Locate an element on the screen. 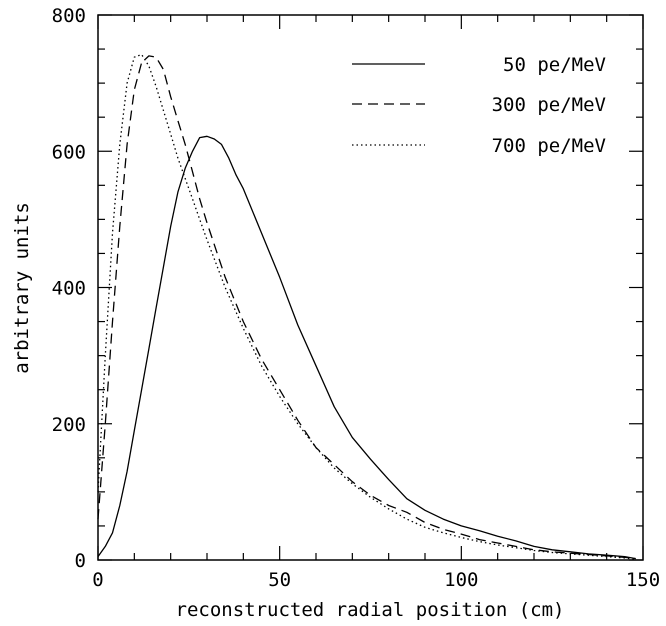 Image resolution: width=666 pixels, height=626 pixels. y-tick-label: 800 is located at coordinates (69, 16).